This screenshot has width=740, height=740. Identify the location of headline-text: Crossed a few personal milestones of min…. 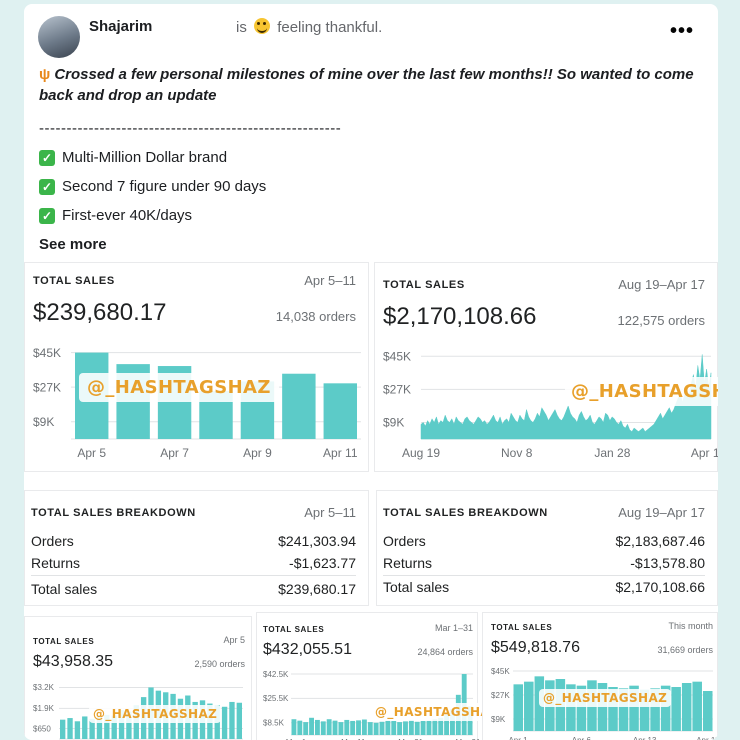
(366, 85).